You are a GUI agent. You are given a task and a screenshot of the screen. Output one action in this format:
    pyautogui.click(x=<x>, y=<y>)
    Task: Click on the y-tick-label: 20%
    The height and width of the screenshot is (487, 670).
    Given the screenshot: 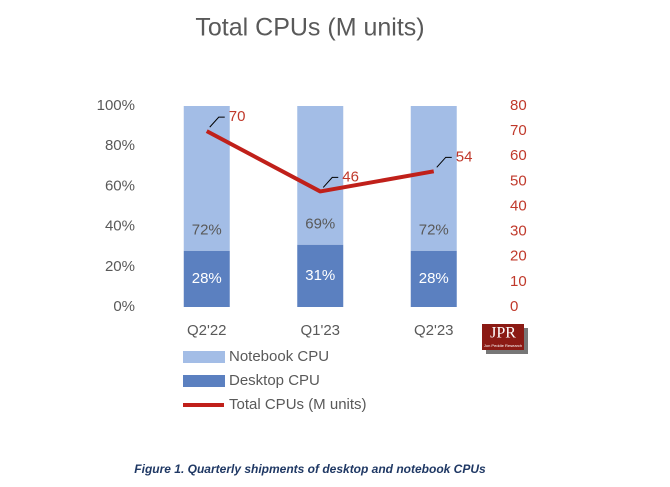 What is the action you would take?
    pyautogui.click(x=120, y=266)
    